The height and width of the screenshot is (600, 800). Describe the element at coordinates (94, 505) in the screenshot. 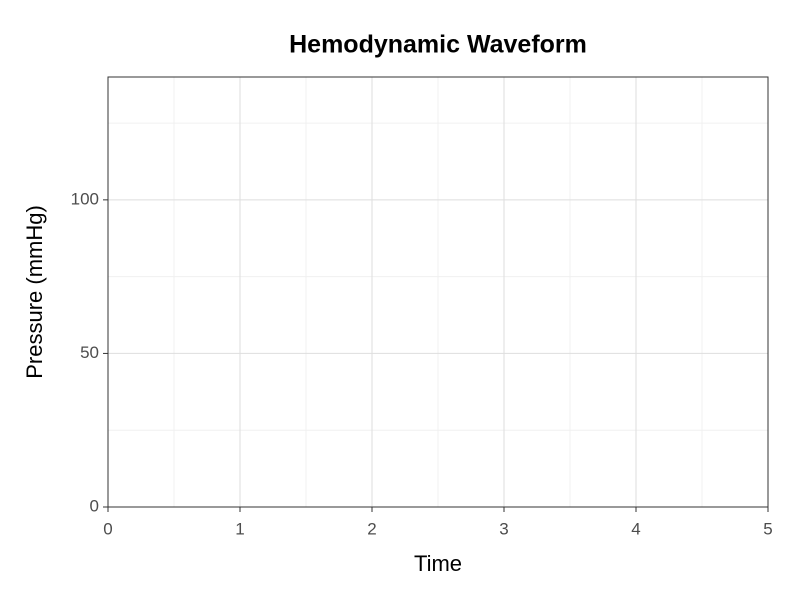

I see `y-tick-label: 0` at that location.